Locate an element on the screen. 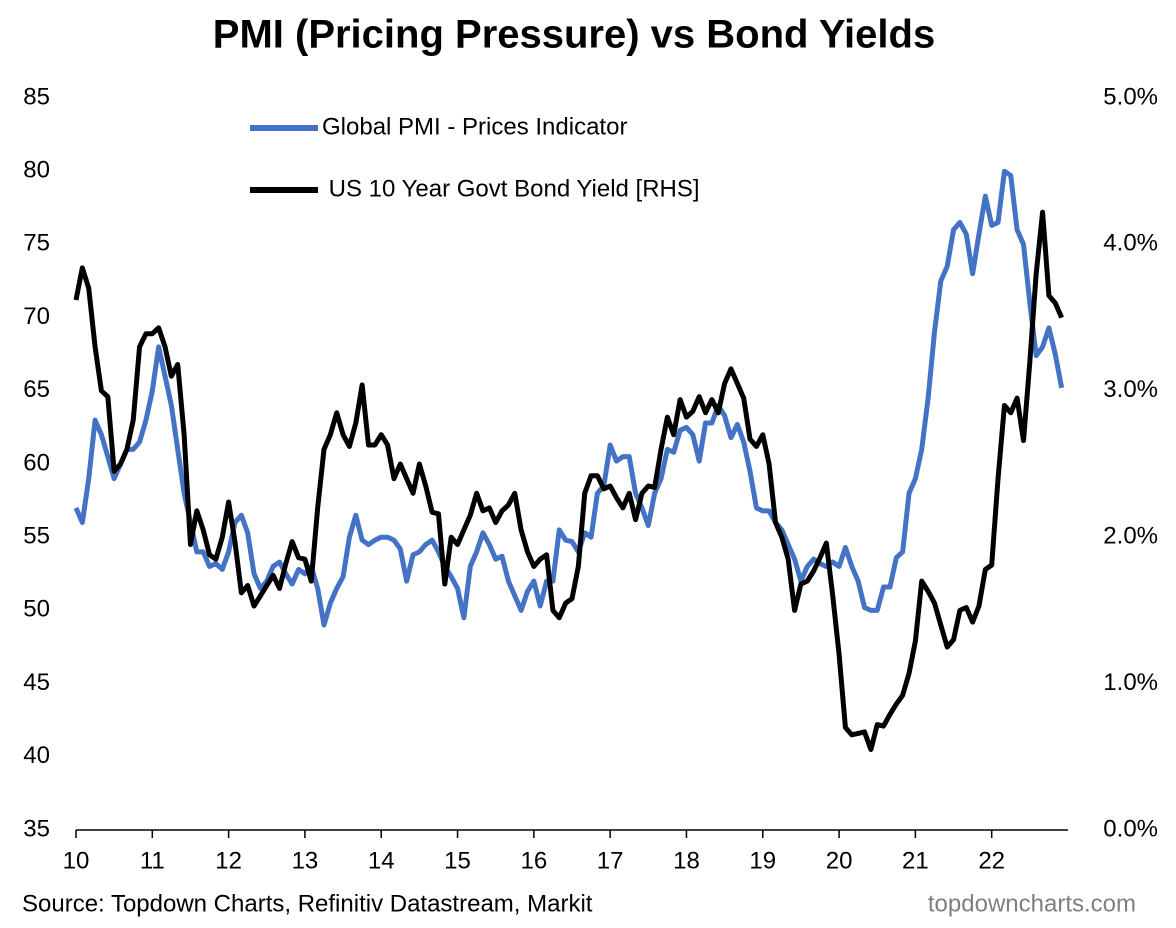 The image size is (1176, 928). y-tick-label: 80 is located at coordinates (36, 170).